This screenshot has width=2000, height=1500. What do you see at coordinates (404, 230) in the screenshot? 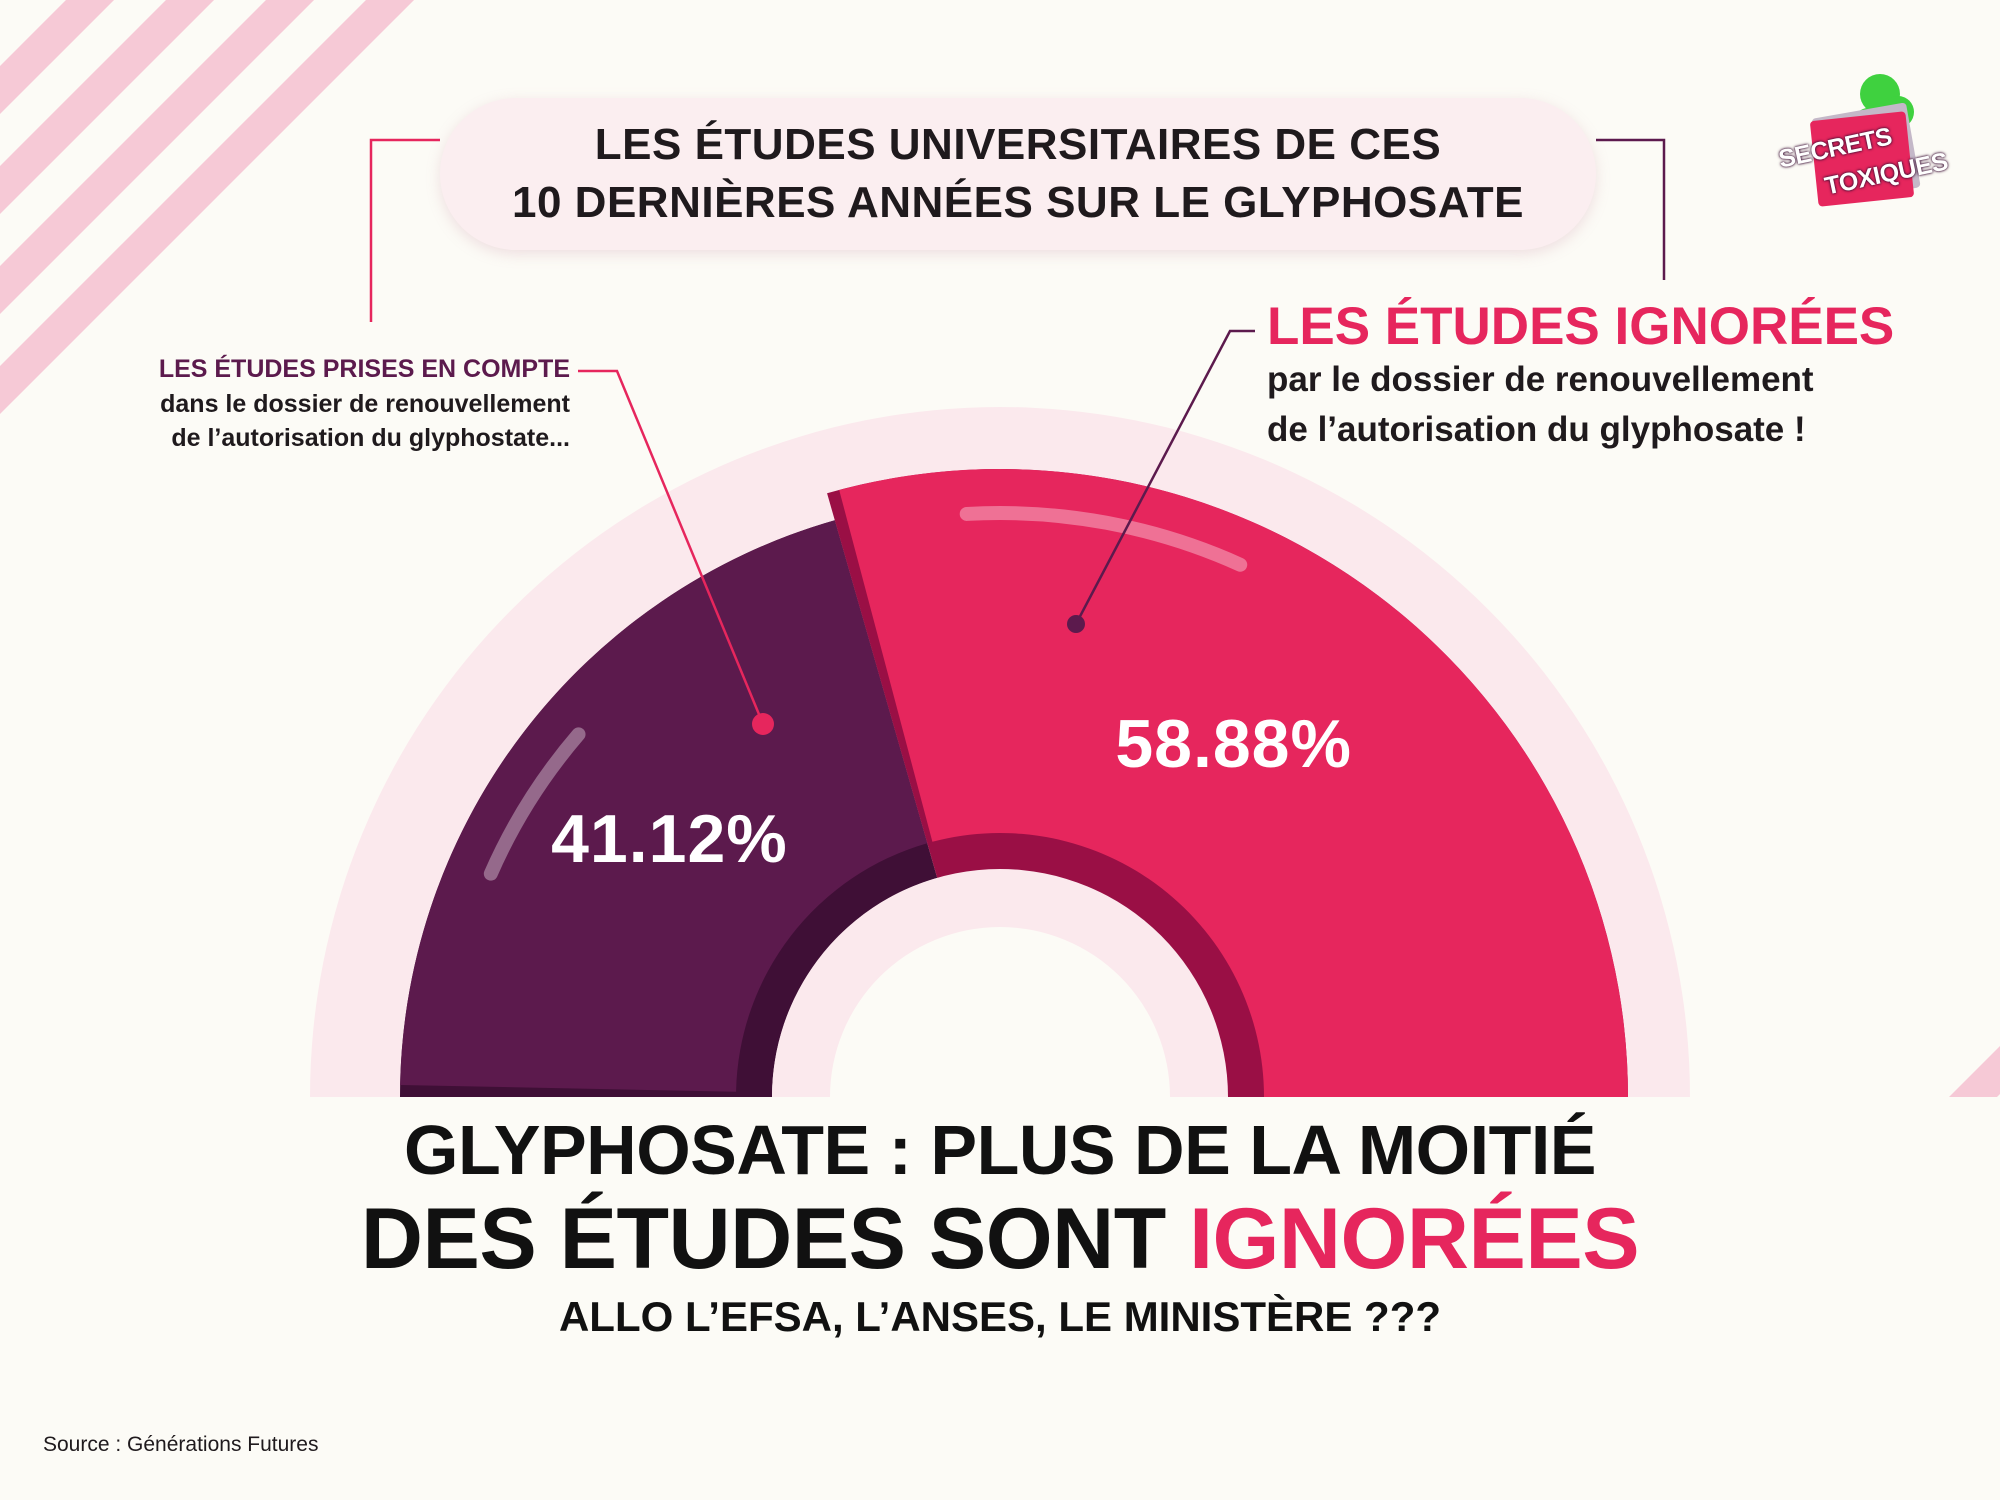
I see `connector-left` at bounding box center [404, 230].